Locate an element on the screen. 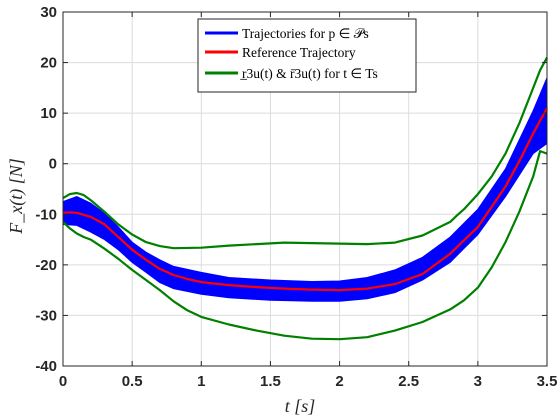 Image resolution: width=560 pixels, height=420 pixels. y-tick-label: -10 is located at coordinates (46, 214).